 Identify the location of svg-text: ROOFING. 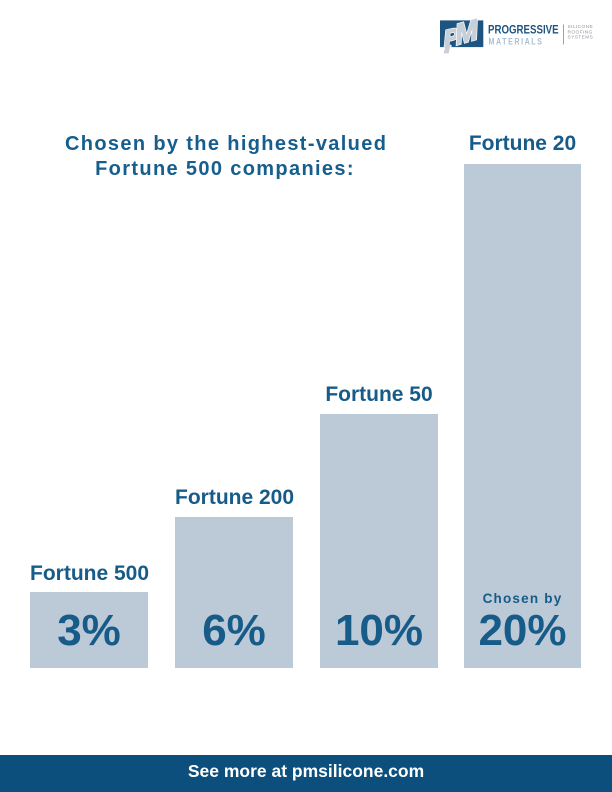
(580, 32).